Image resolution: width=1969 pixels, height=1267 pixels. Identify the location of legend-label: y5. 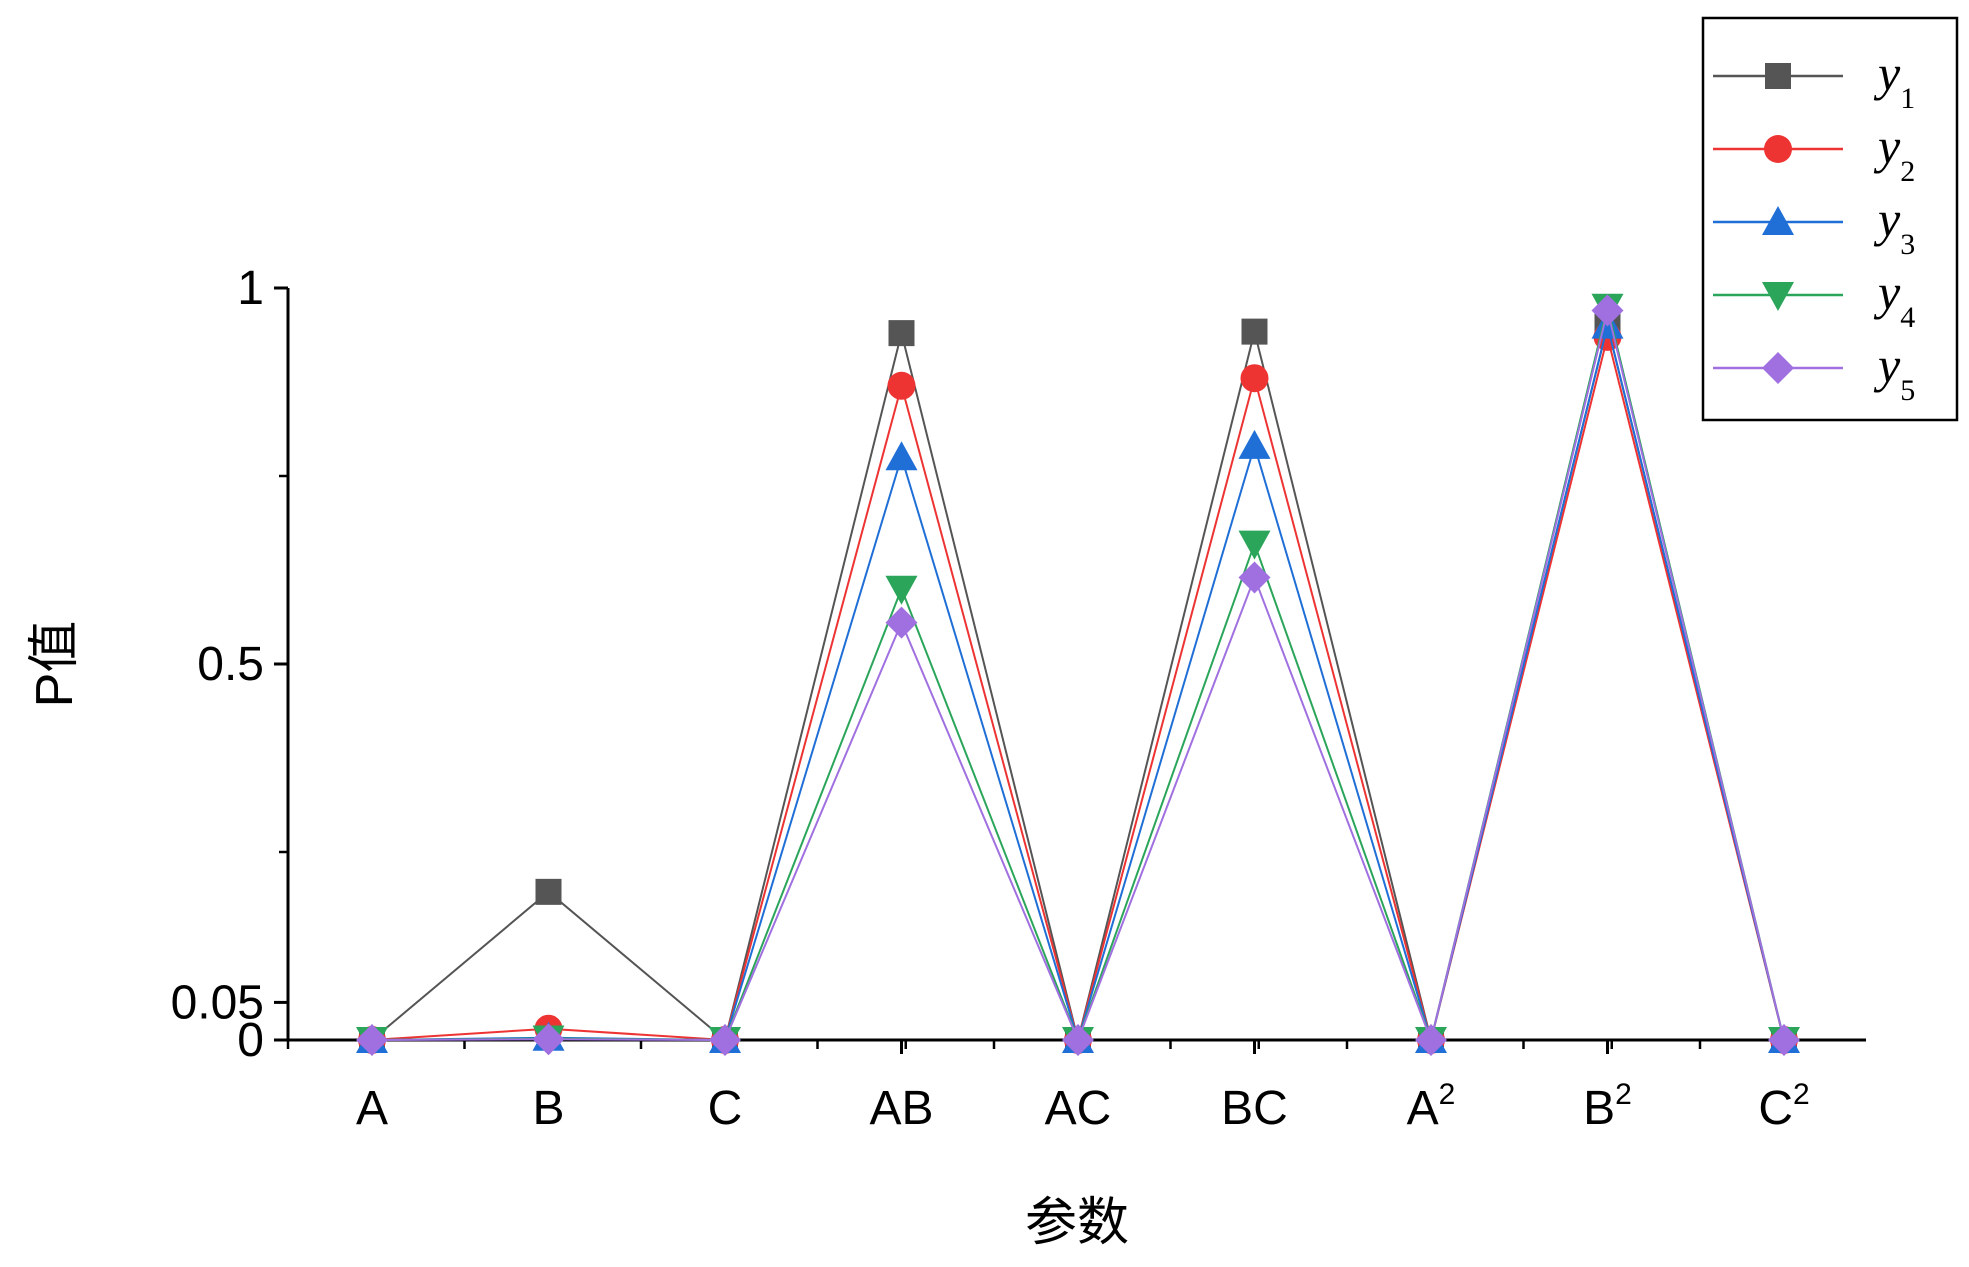
(1894, 372).